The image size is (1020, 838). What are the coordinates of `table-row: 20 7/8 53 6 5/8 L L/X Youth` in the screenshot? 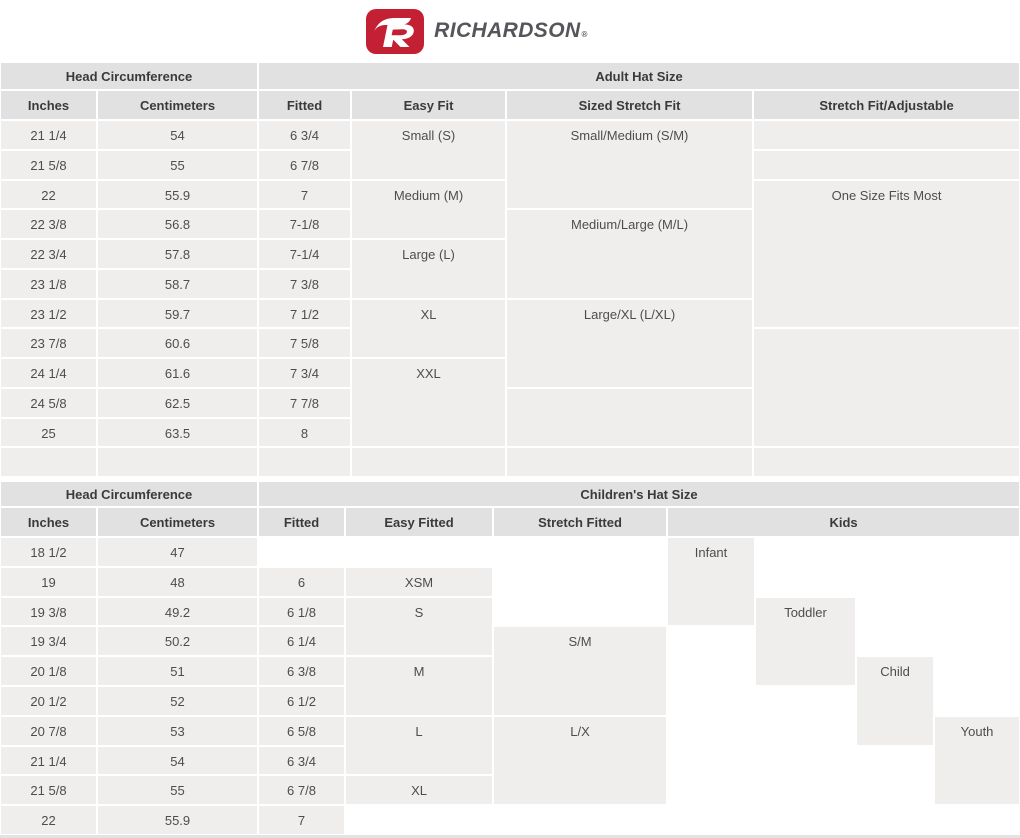 It's located at (510, 760).